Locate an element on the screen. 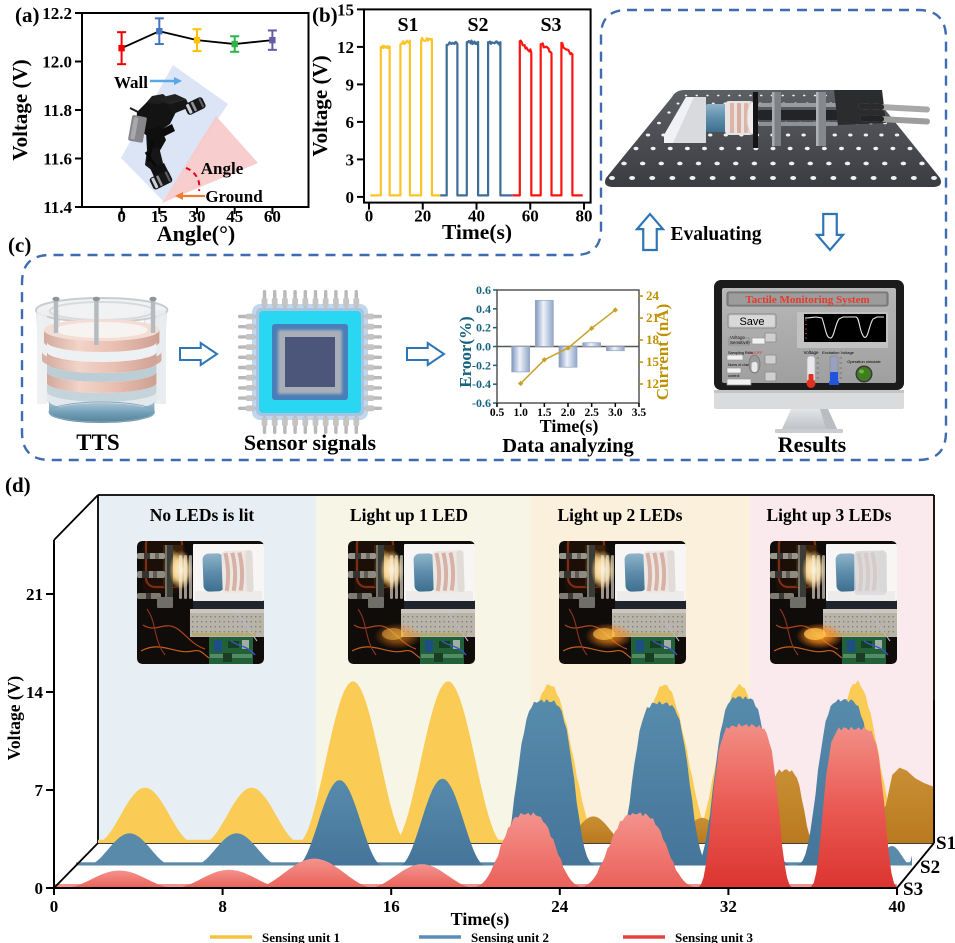 The height and width of the screenshot is (943, 955). svg-text: Nums of channel is located at coordinates (741, 365).